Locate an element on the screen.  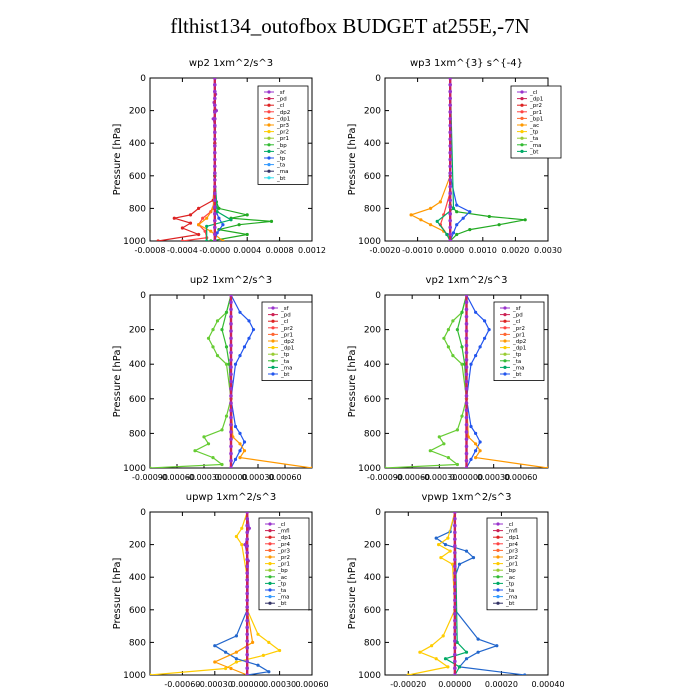
legend: _cl_dp1_pr2_pr1_bp1_ac_tp_ta_ma_bt is located at coordinates (536, 122).